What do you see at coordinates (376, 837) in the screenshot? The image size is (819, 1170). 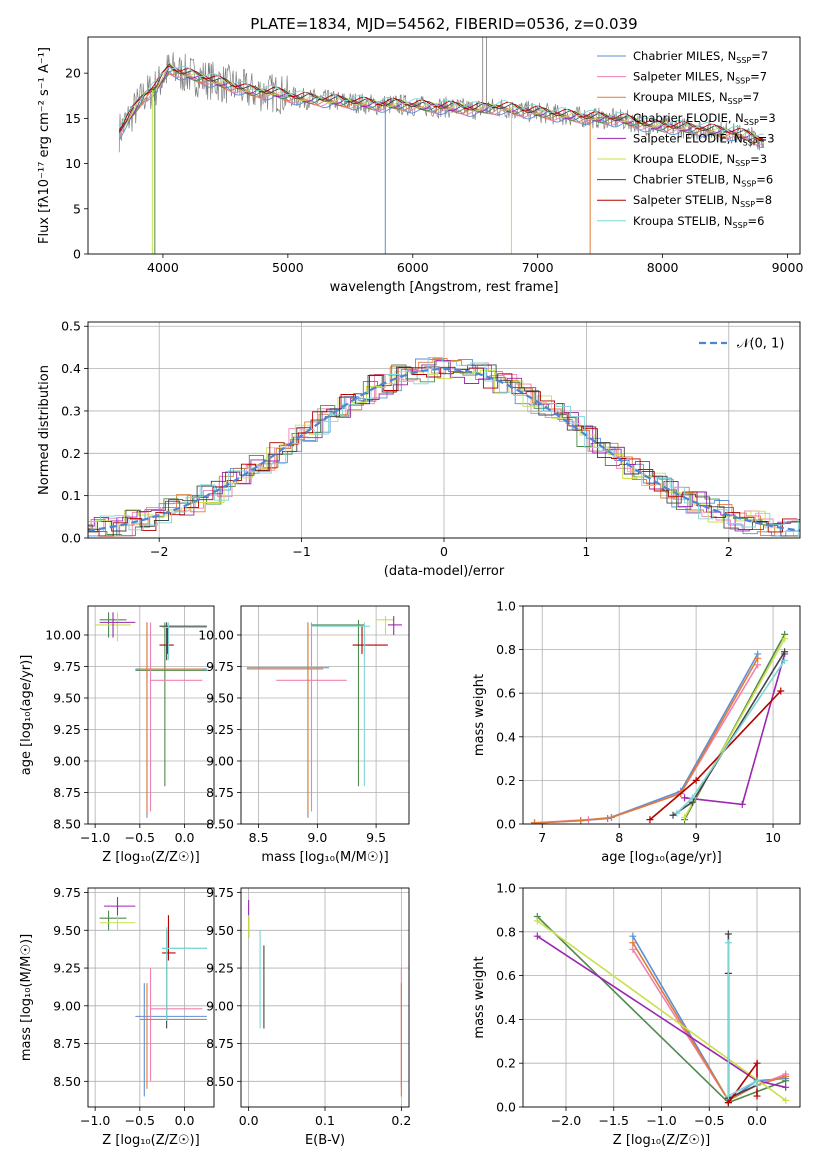 I see `x-tick-label: 9.5` at bounding box center [376, 837].